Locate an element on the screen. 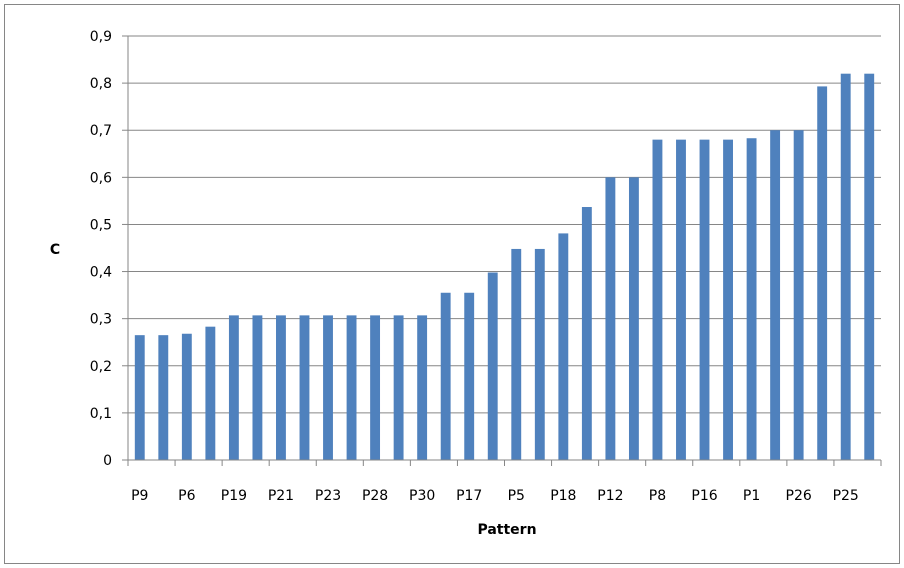 Image resolution: width=904 pixels, height=568 pixels. y-axis-title: C is located at coordinates (55, 250).